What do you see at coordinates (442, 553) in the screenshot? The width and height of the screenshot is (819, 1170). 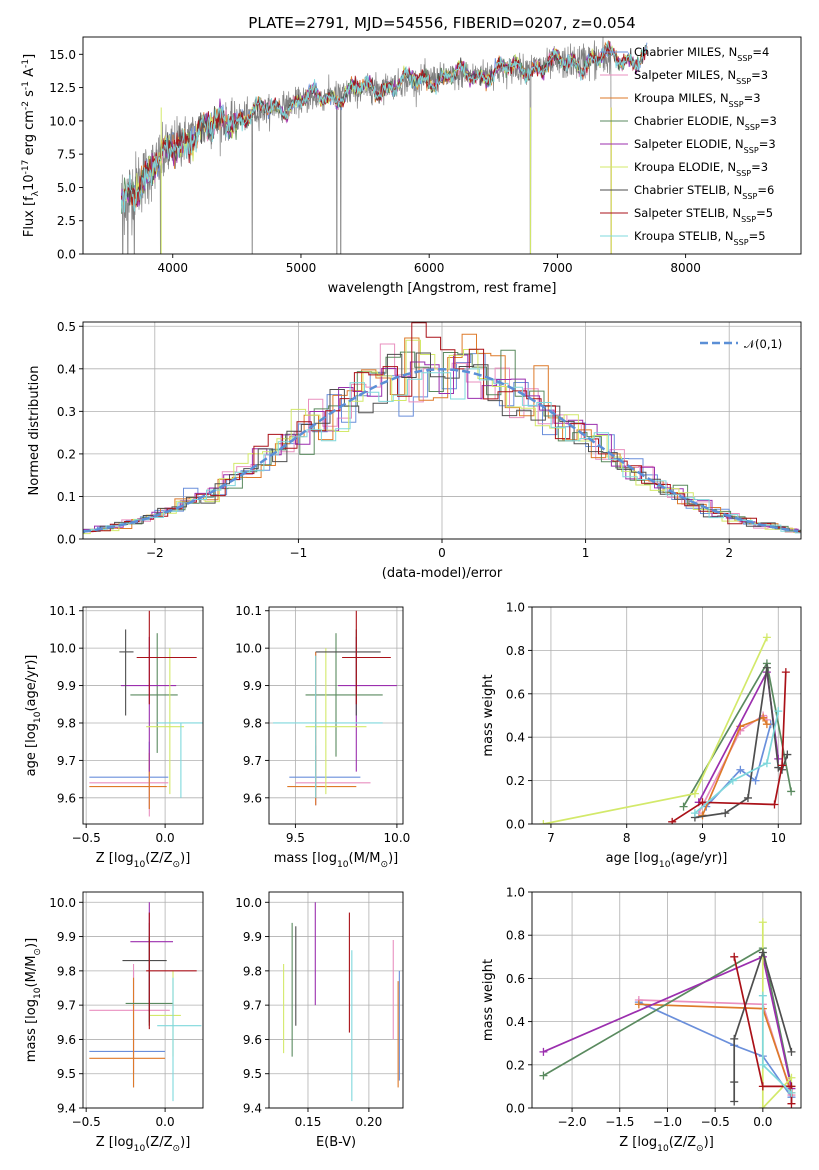 I see `x-tick-label: 0` at bounding box center [442, 553].